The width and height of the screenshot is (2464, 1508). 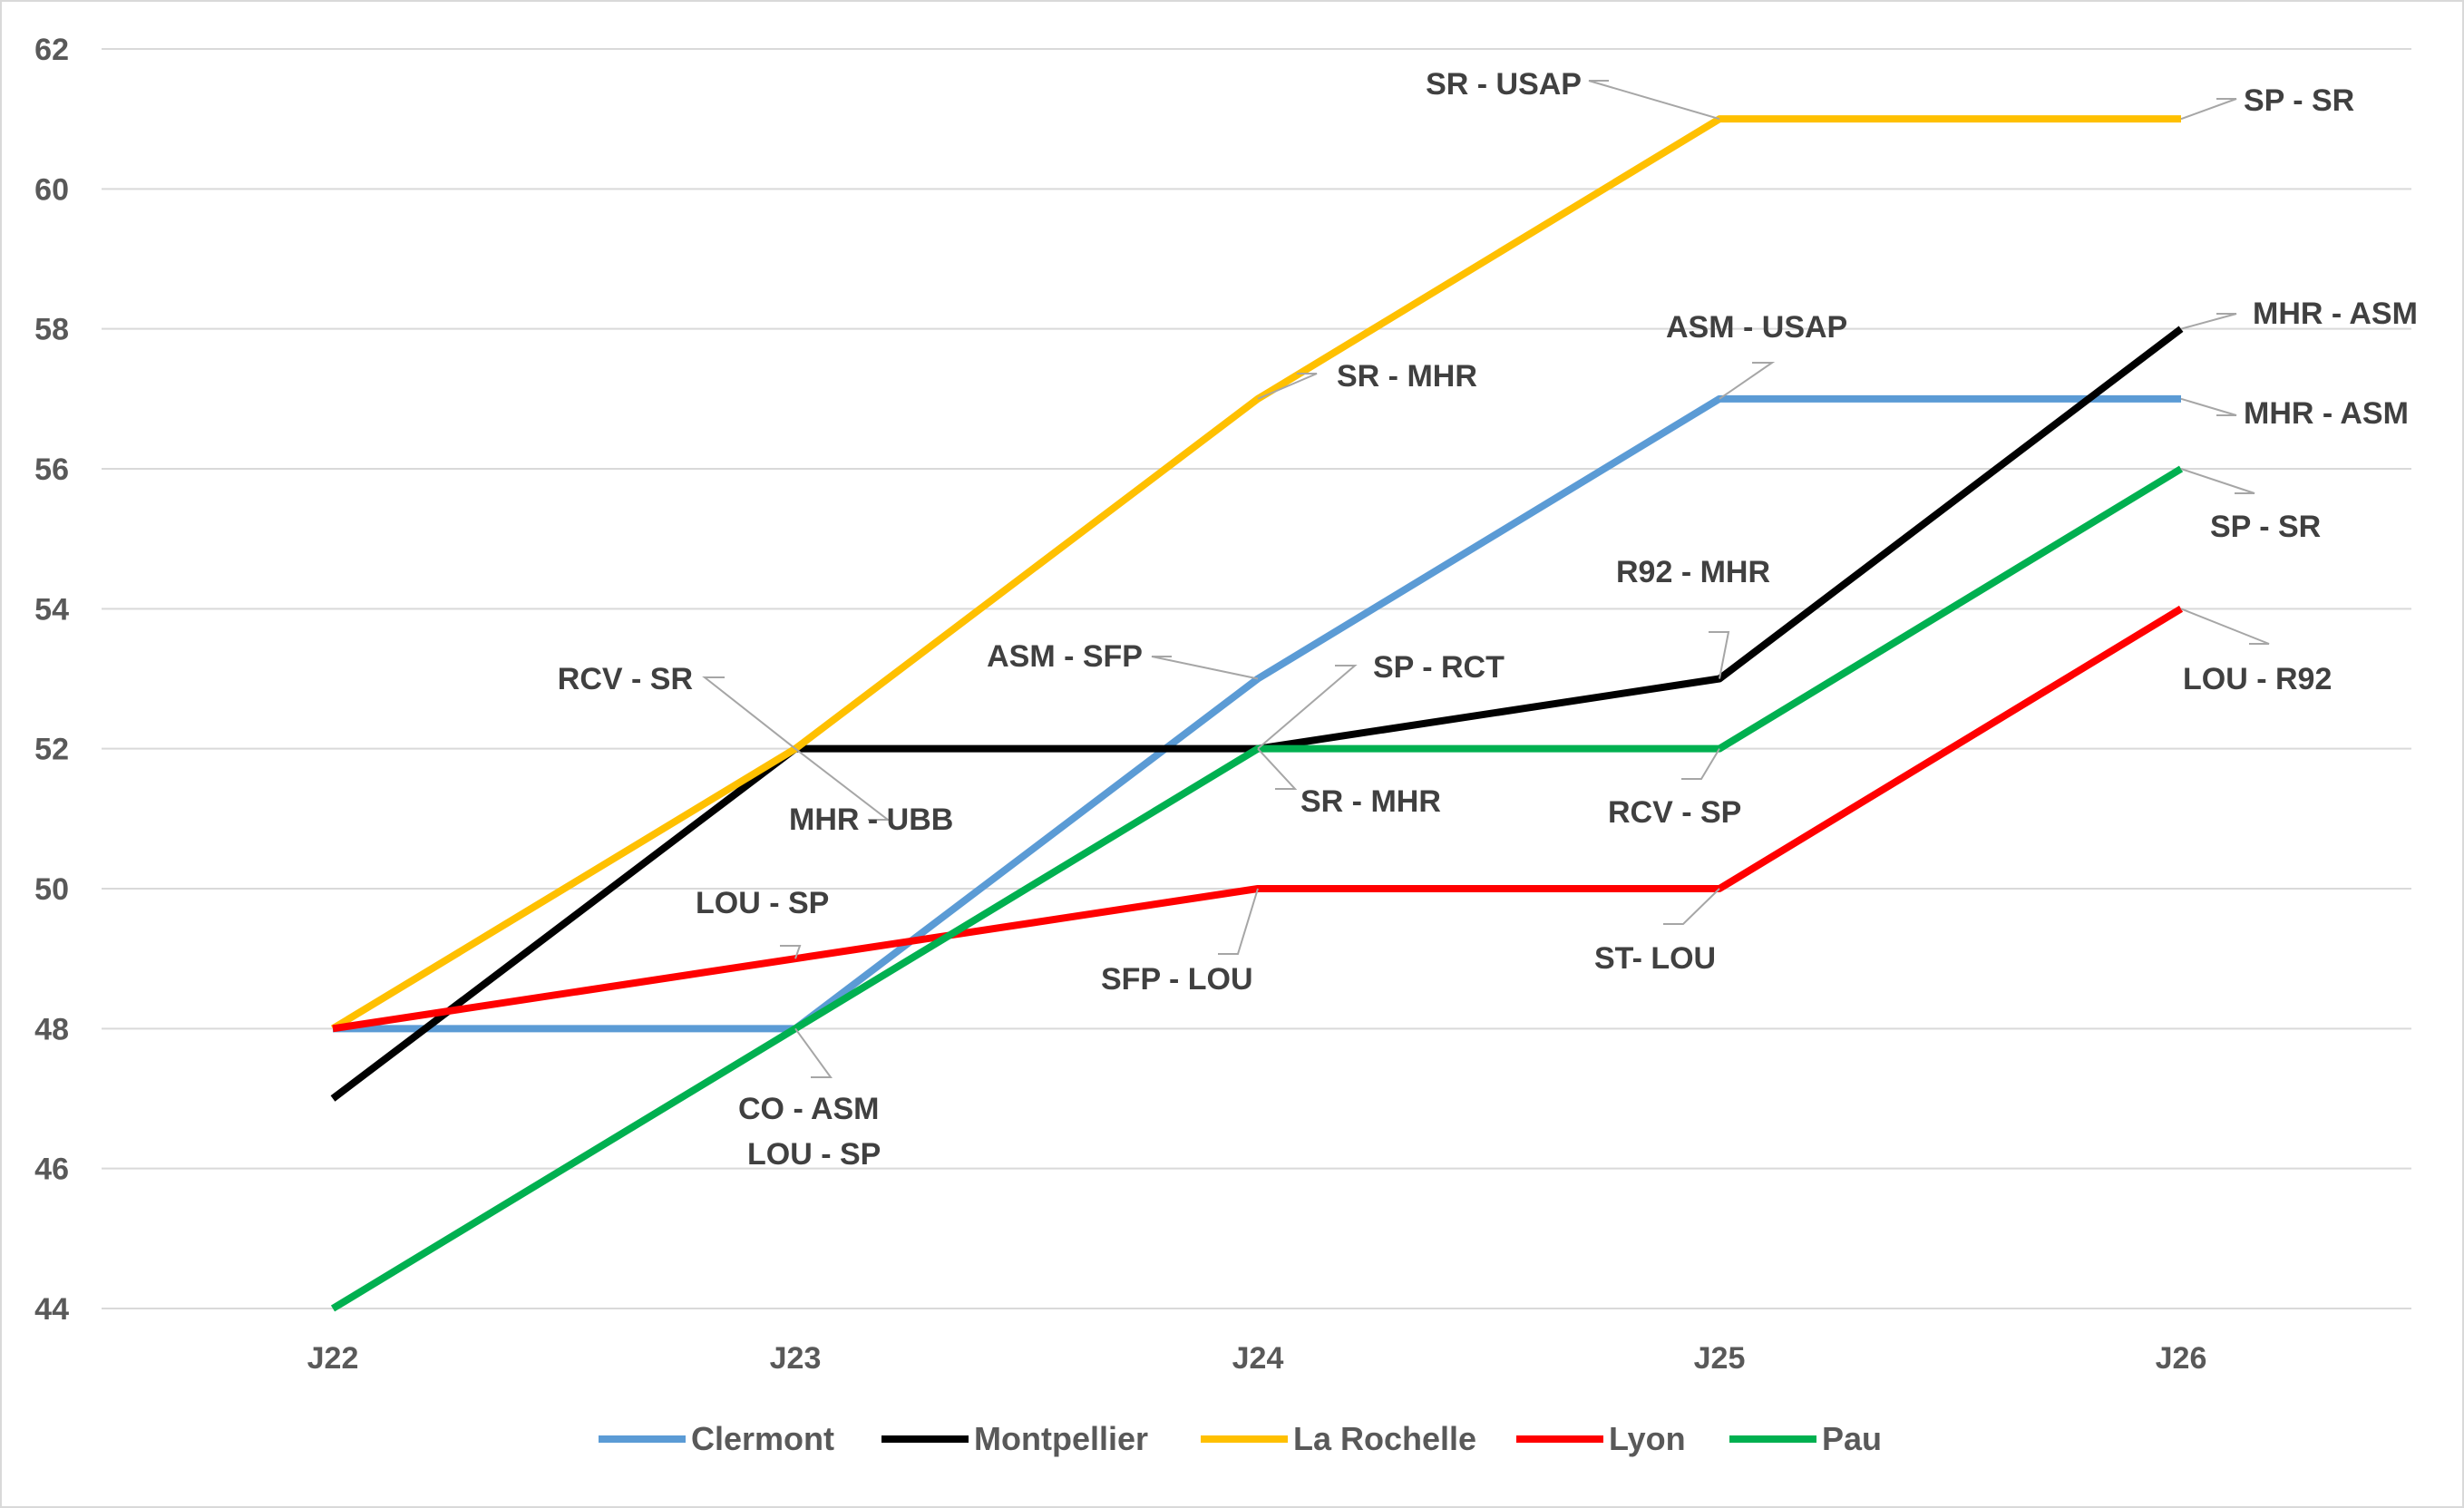 What do you see at coordinates (1693, 572) in the screenshot?
I see `data-label: R92 - MHR` at bounding box center [1693, 572].